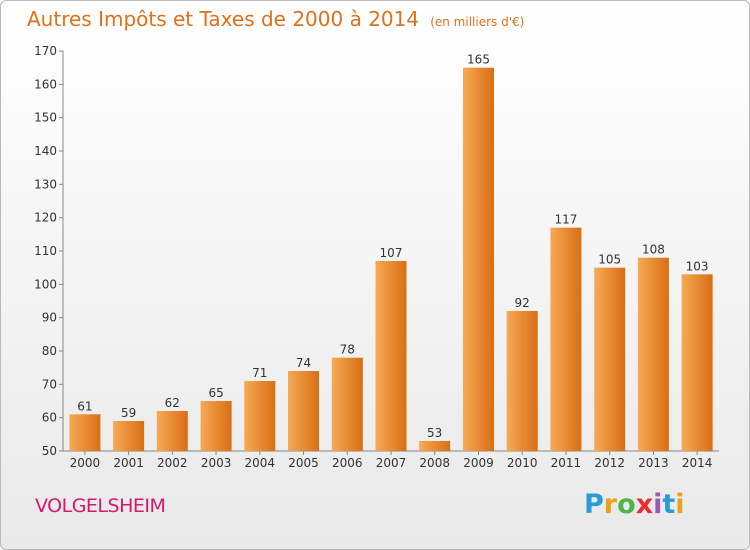 This screenshot has height=550, width=750. I want to click on y-tick-label: 170, so click(45, 51).